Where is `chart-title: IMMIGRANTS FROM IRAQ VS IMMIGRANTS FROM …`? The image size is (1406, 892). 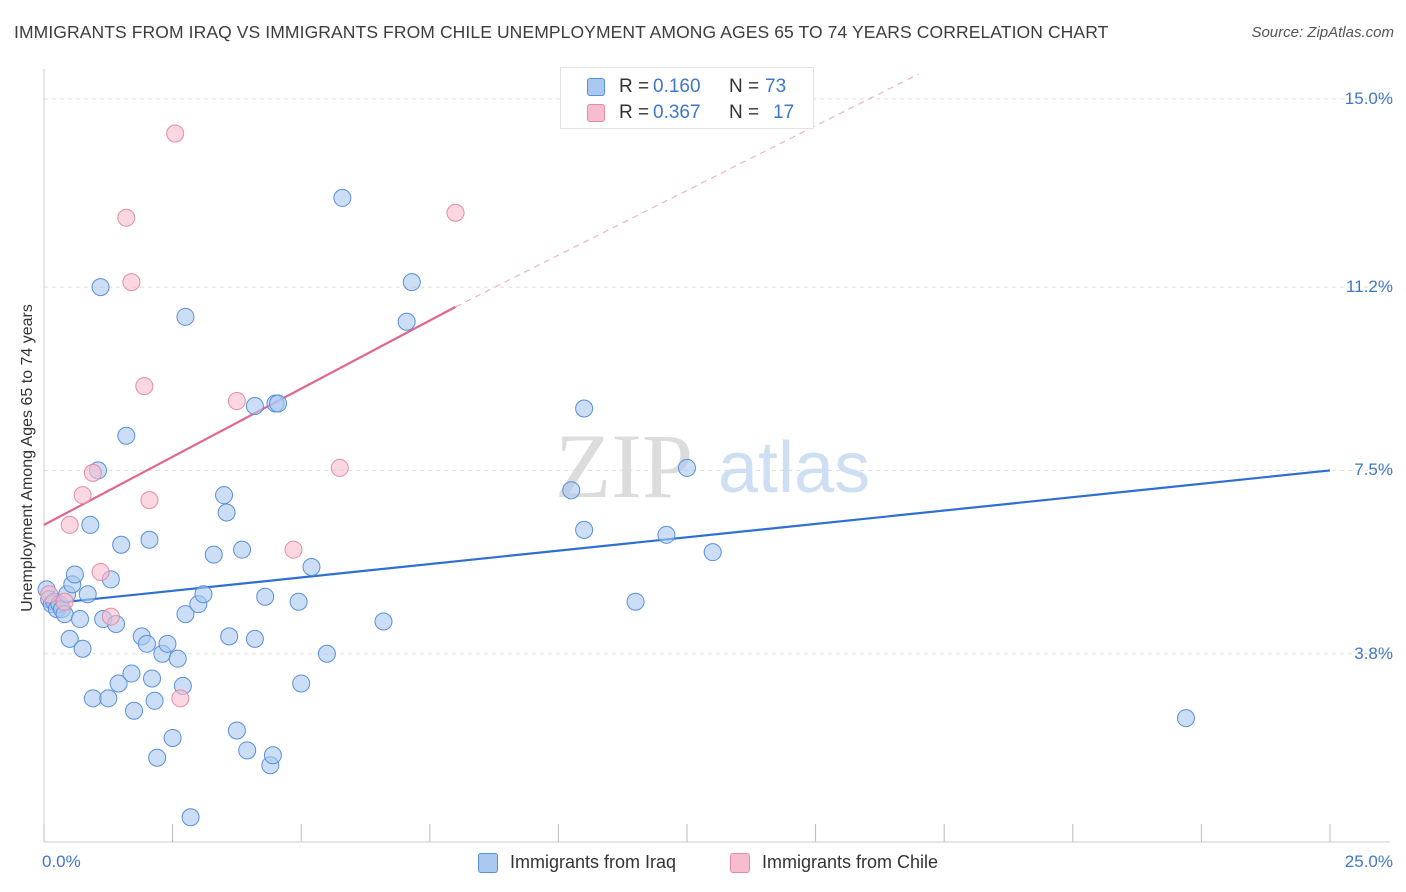
chart-title: IMMIGRANTS FROM IRAQ VS IMMIGRANTS FROM … is located at coordinates (561, 32).